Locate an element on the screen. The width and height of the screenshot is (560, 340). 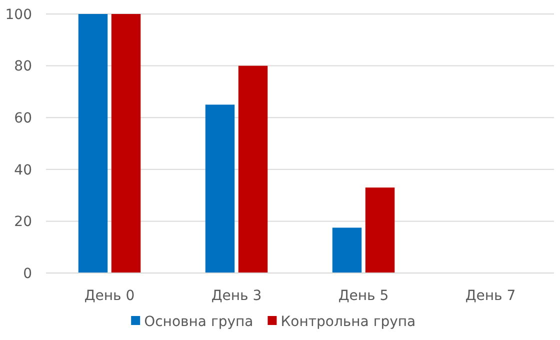
x-tick-label: День 7 is located at coordinates (490, 296).